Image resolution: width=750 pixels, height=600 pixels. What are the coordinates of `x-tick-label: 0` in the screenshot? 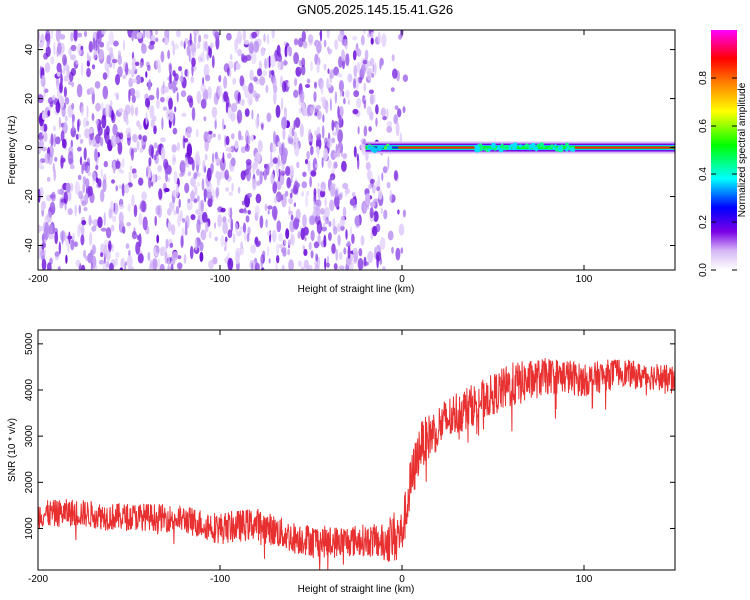 It's located at (402, 579).